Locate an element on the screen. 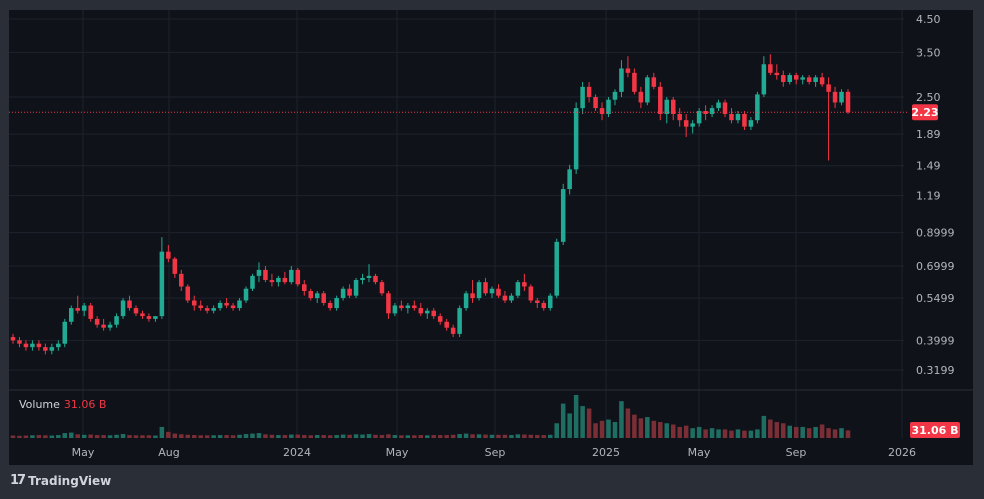 The image size is (984, 499). x-tick-label: 2024 is located at coordinates (297, 452).